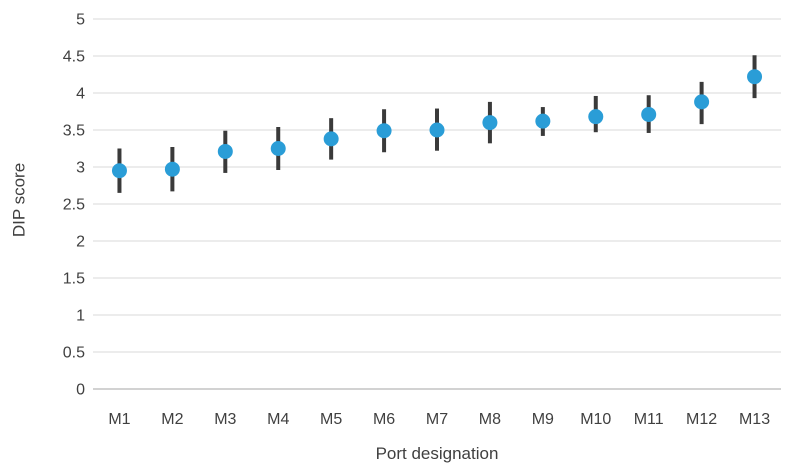 The height and width of the screenshot is (474, 792). What do you see at coordinates (74, 131) in the screenshot?
I see `y-tick-label: 3.5` at bounding box center [74, 131].